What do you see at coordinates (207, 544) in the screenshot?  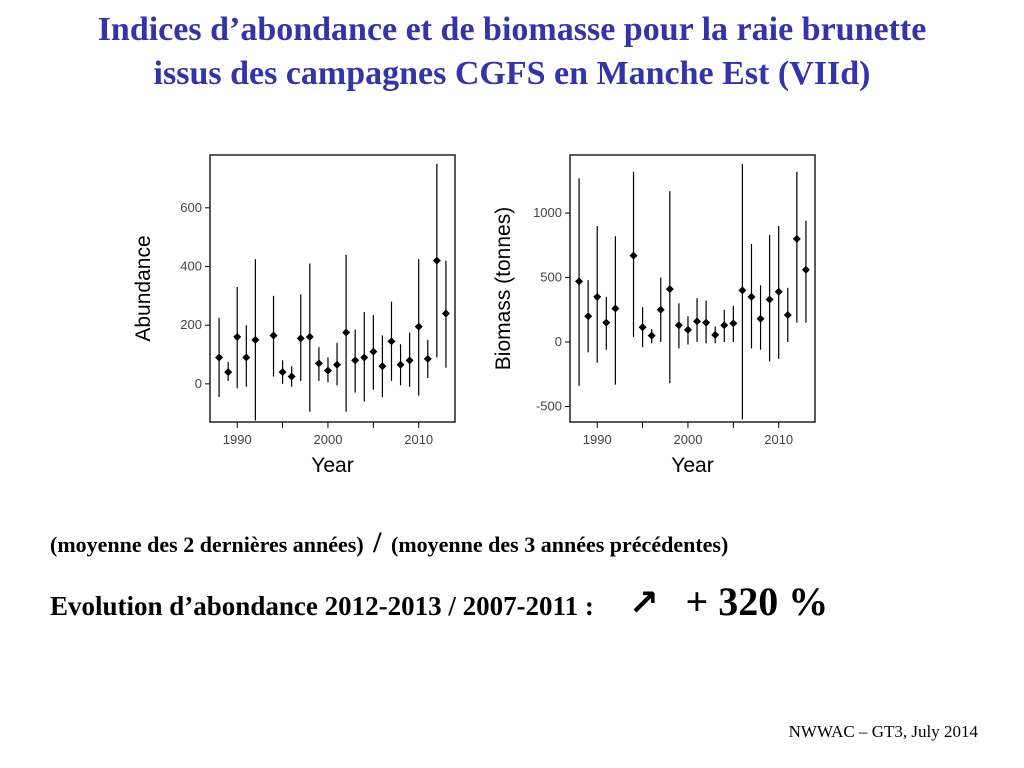 I see `formula-numerator: (moyenne des 2 dernières années)` at bounding box center [207, 544].